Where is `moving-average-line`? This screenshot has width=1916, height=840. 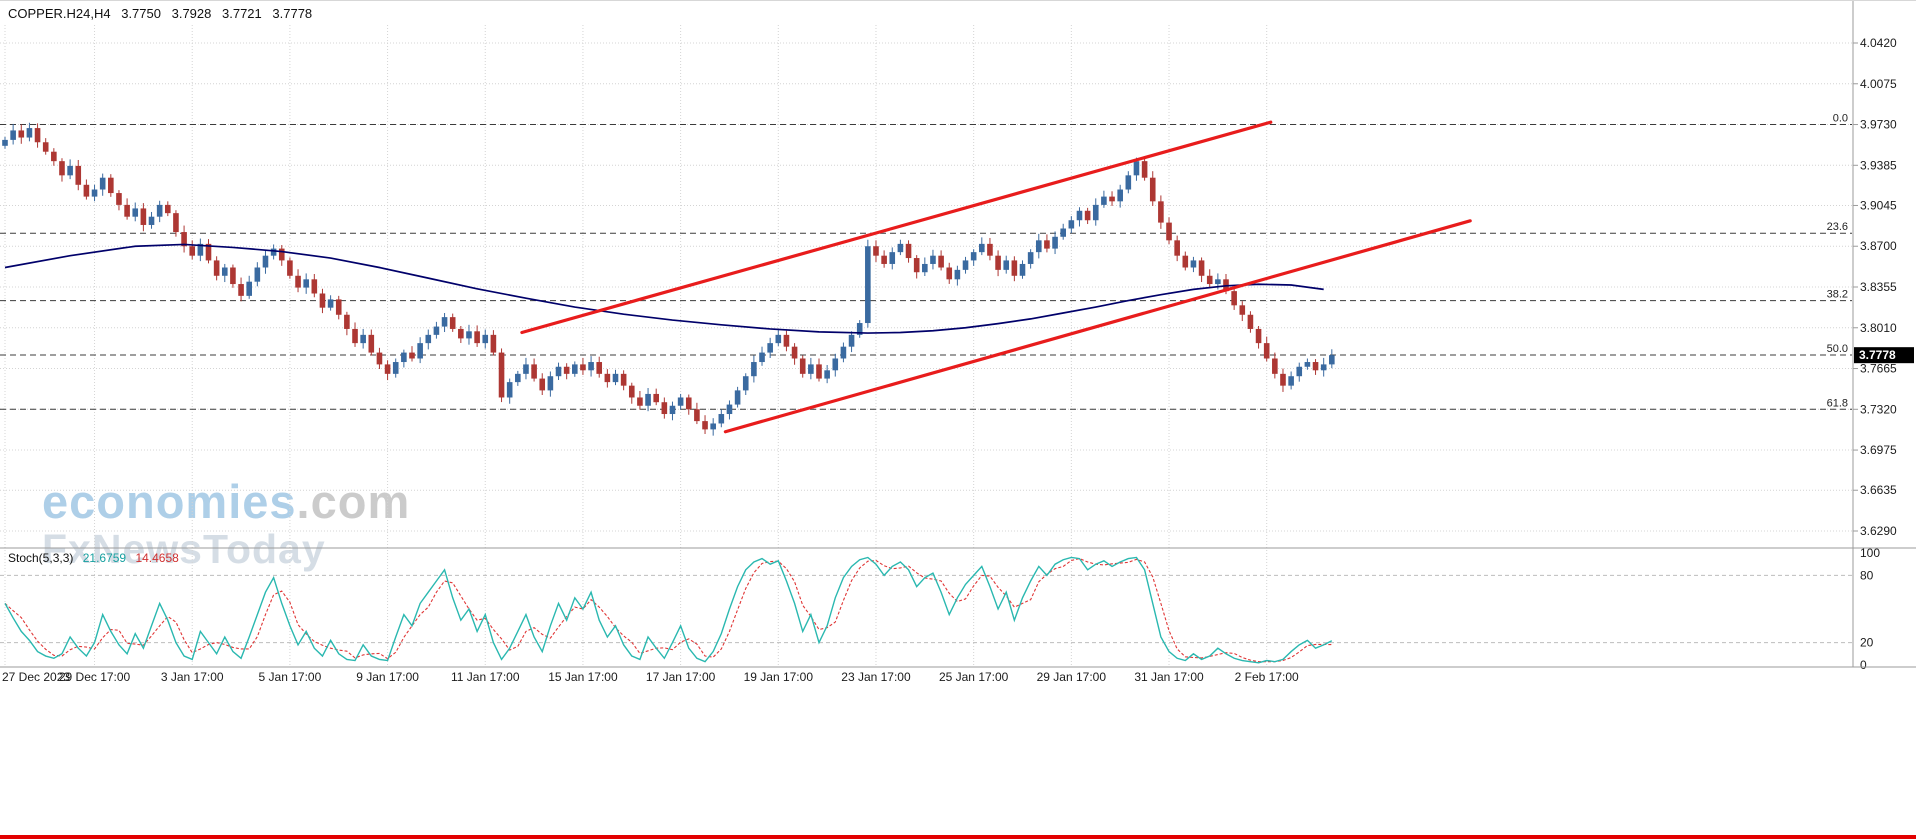
moving-average-line is located at coordinates (664, 288).